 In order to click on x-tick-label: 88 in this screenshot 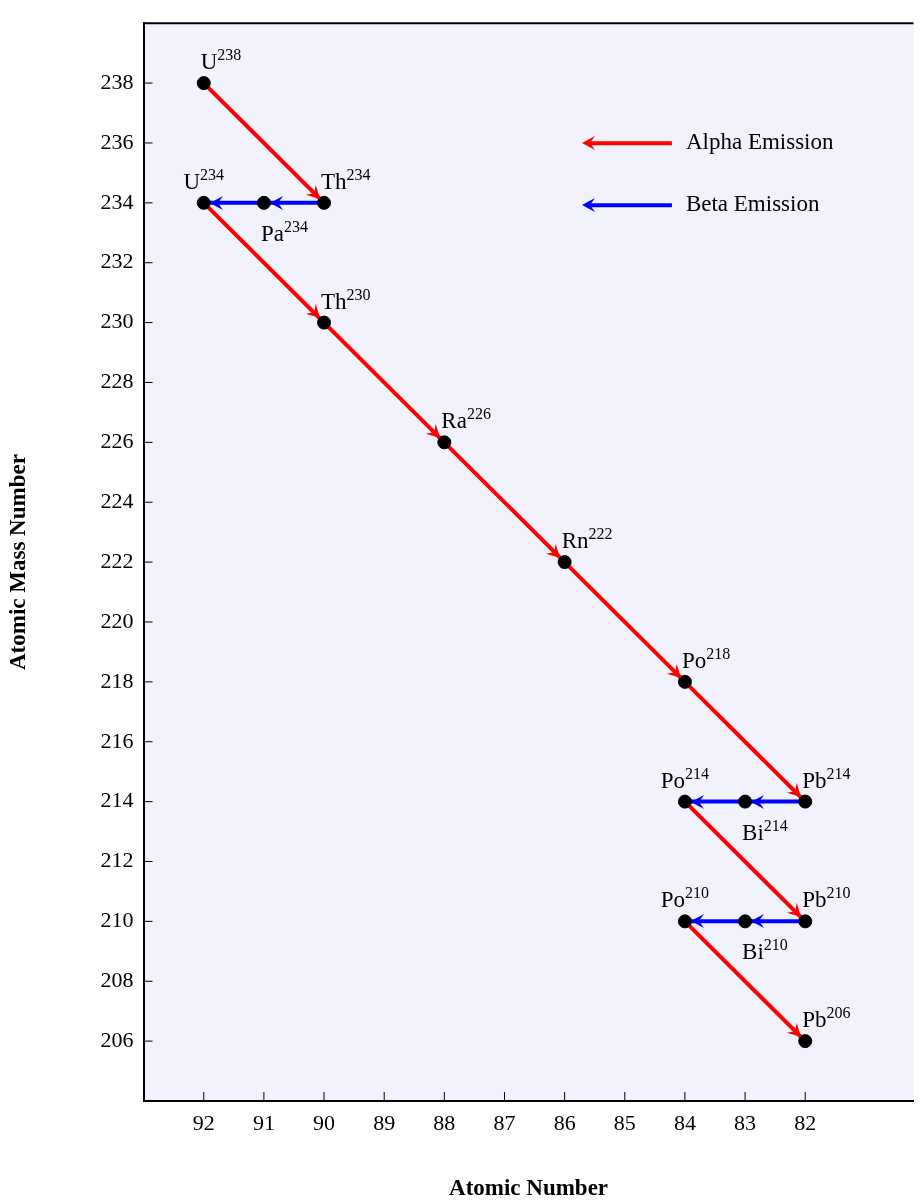, I will do `click(444, 1122)`.